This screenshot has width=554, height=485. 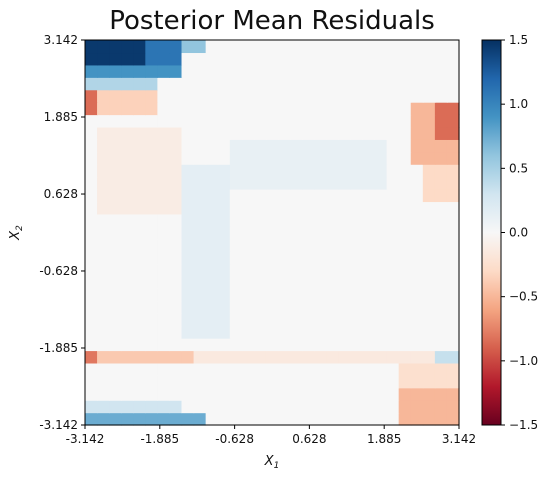 What do you see at coordinates (518, 104) in the screenshot?
I see `colorbar-tick-label: 1.0` at bounding box center [518, 104].